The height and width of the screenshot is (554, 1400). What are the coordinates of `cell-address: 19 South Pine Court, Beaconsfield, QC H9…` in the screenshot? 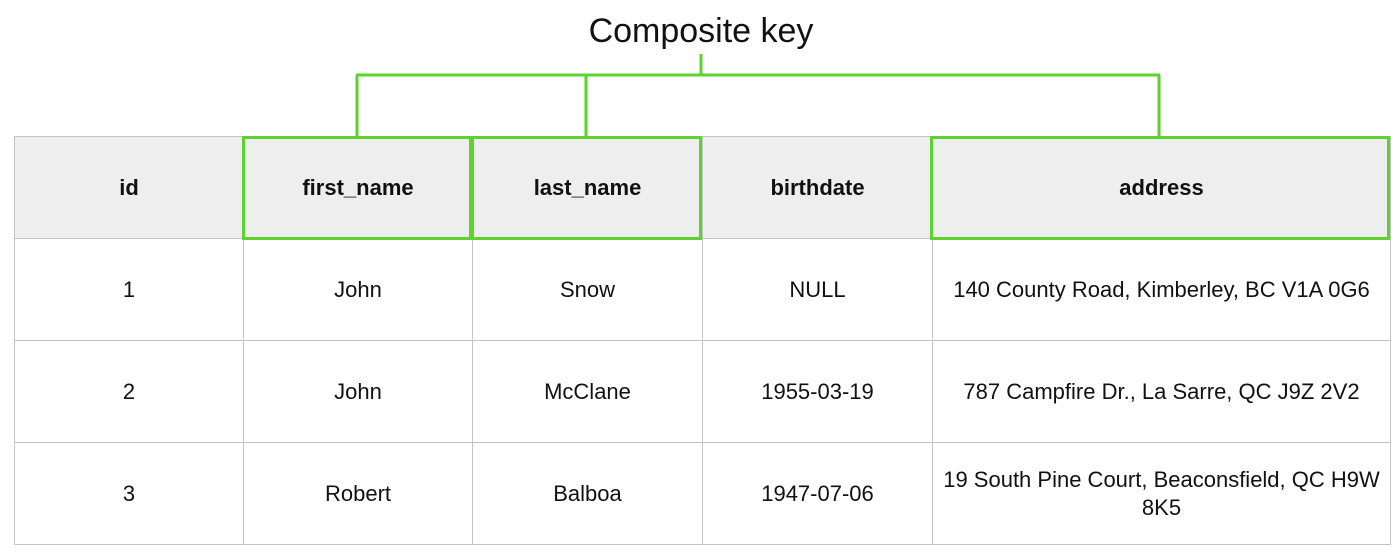 It's located at (1161, 493).